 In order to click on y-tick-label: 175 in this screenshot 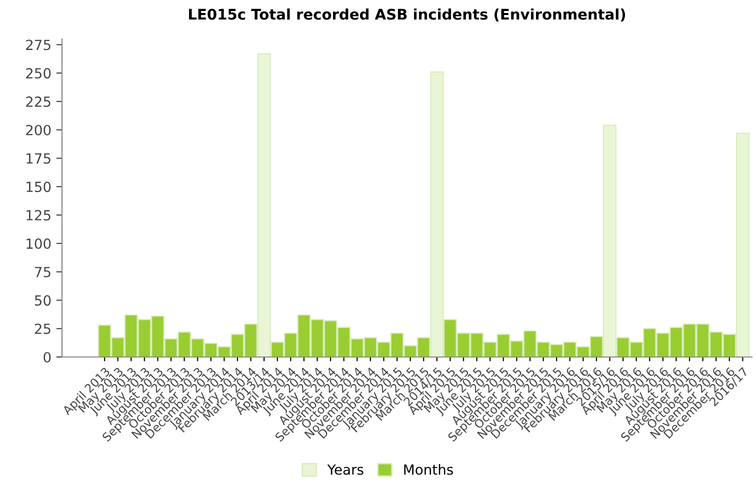, I will do `click(38, 158)`.